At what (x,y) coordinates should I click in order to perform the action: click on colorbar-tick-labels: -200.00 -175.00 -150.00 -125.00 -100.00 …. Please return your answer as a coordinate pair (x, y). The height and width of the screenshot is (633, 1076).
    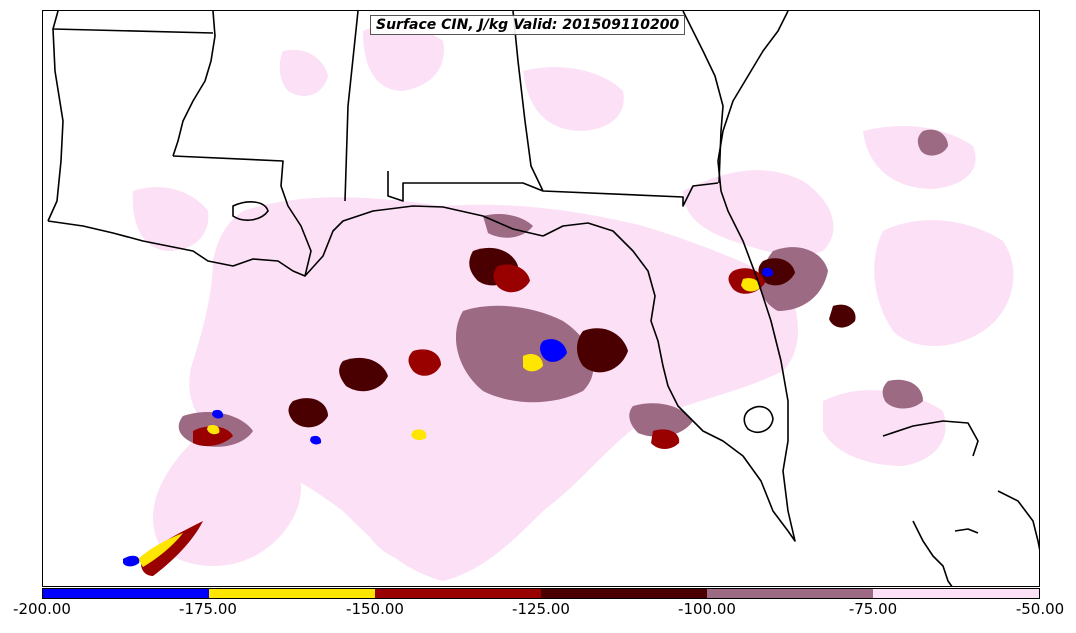
    Looking at the image, I should click on (538, 612).